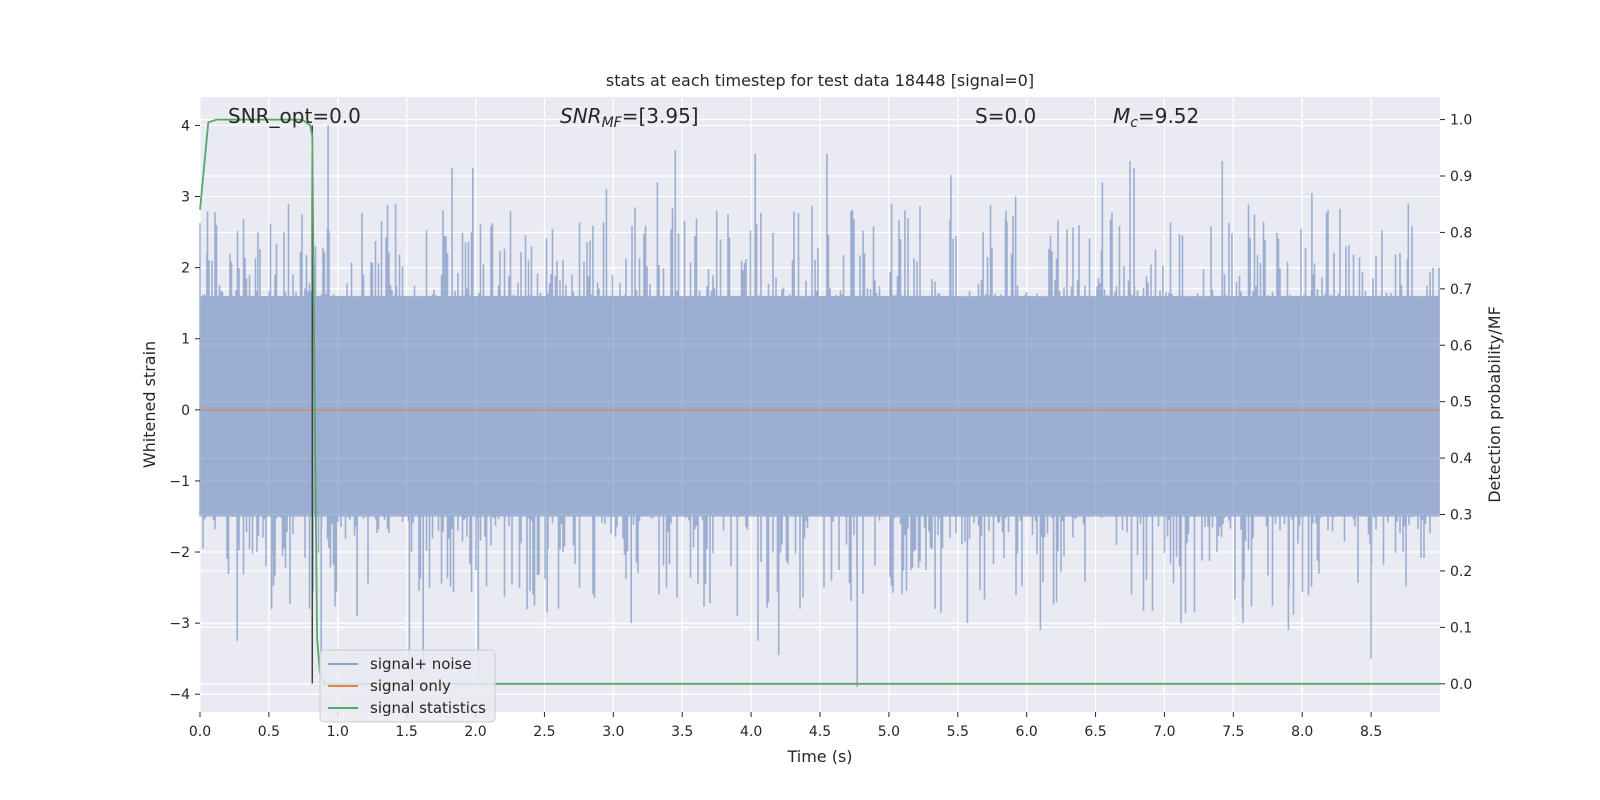 The height and width of the screenshot is (800, 1600). Describe the element at coordinates (1461, 628) in the screenshot. I see `y2-tick-label: 0.1` at that location.